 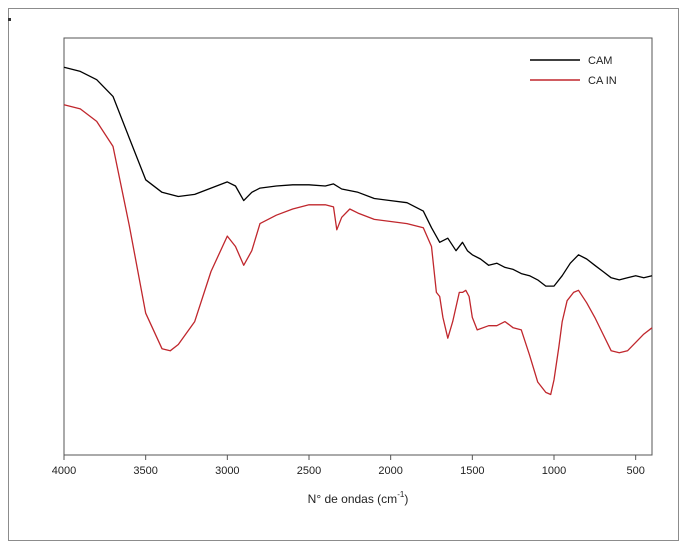 What do you see at coordinates (401, 494) in the screenshot?
I see `x-axis-title-superscript: -1` at bounding box center [401, 494].